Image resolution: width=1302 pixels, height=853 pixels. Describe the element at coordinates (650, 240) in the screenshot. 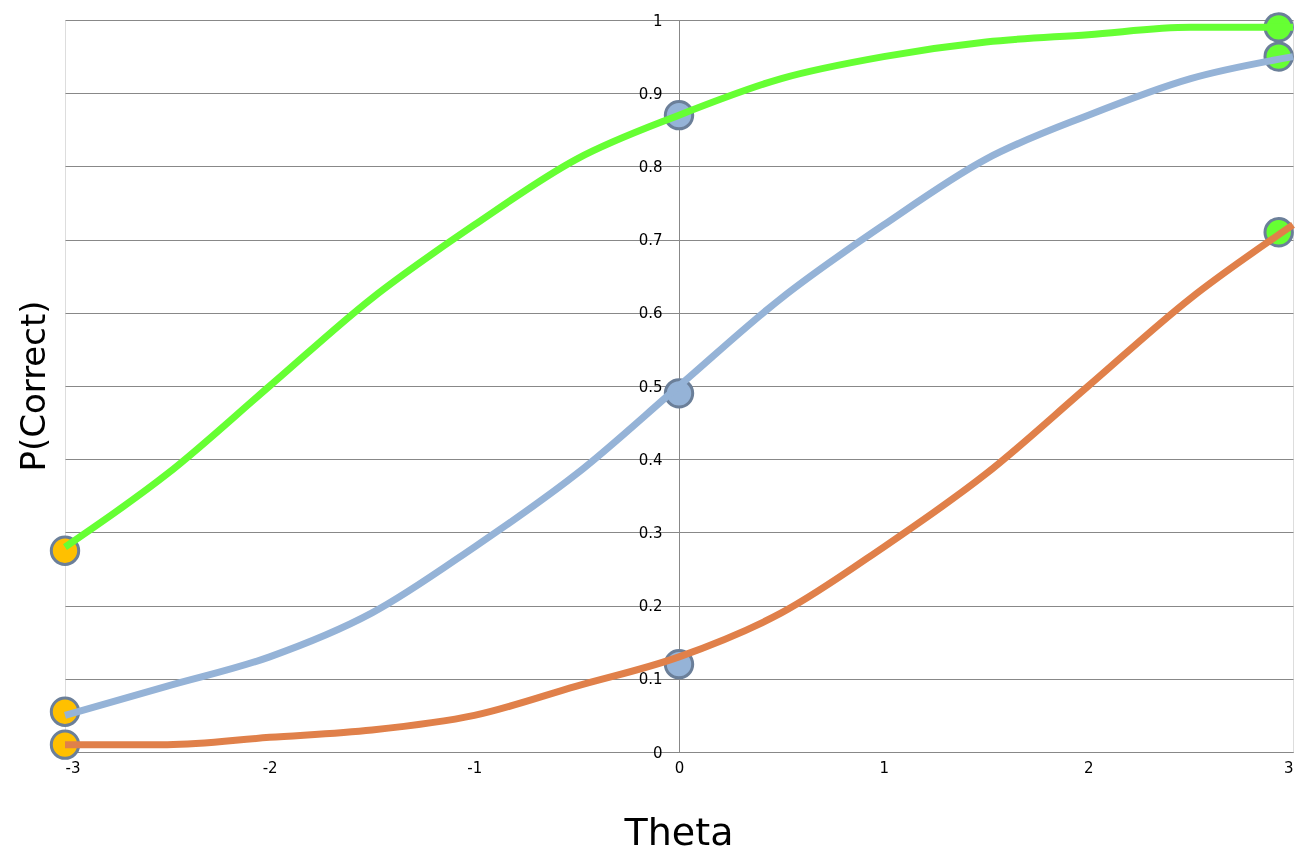

I see `y-tick-label: 0.7` at that location.